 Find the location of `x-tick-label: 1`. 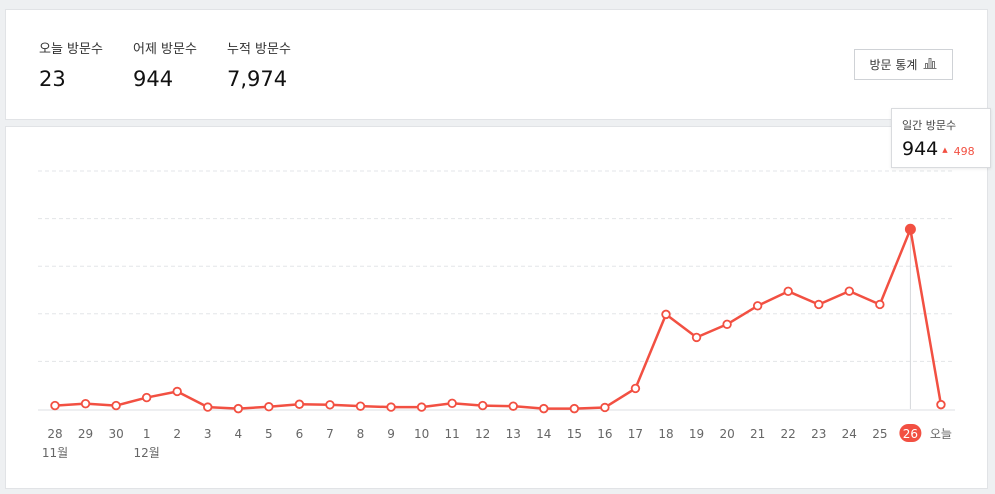

x-tick-label: 1 is located at coordinates (147, 434).